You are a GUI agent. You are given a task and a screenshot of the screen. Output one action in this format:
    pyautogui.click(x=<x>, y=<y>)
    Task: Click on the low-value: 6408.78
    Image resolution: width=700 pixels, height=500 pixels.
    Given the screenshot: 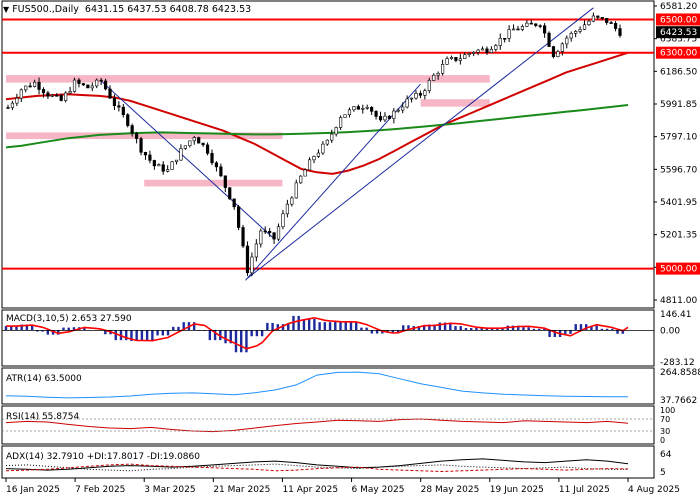 What is the action you would take?
    pyautogui.click(x=189, y=9)
    